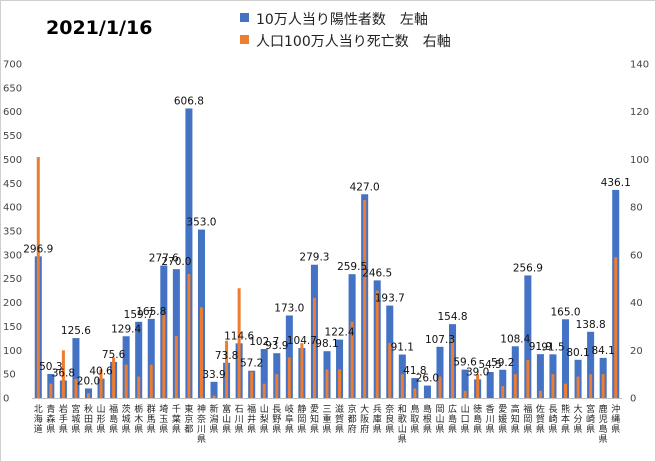 The image size is (656, 462). I want to click on positives-value-label: 256.9, so click(528, 268).